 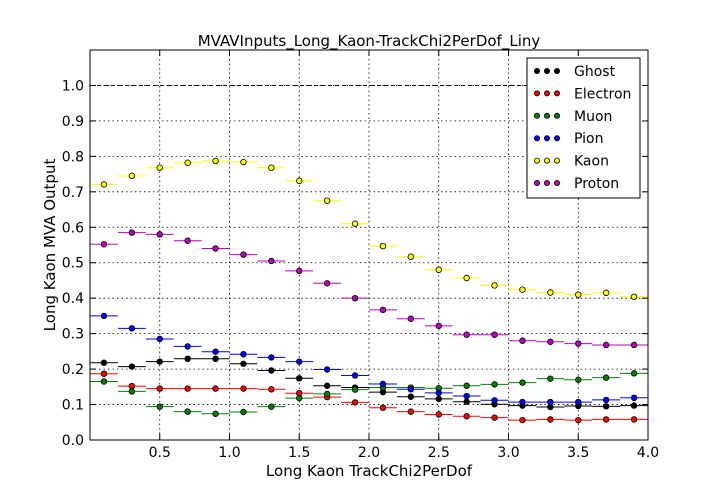 I want to click on x-tick-label: 4.0, so click(x=648, y=453).